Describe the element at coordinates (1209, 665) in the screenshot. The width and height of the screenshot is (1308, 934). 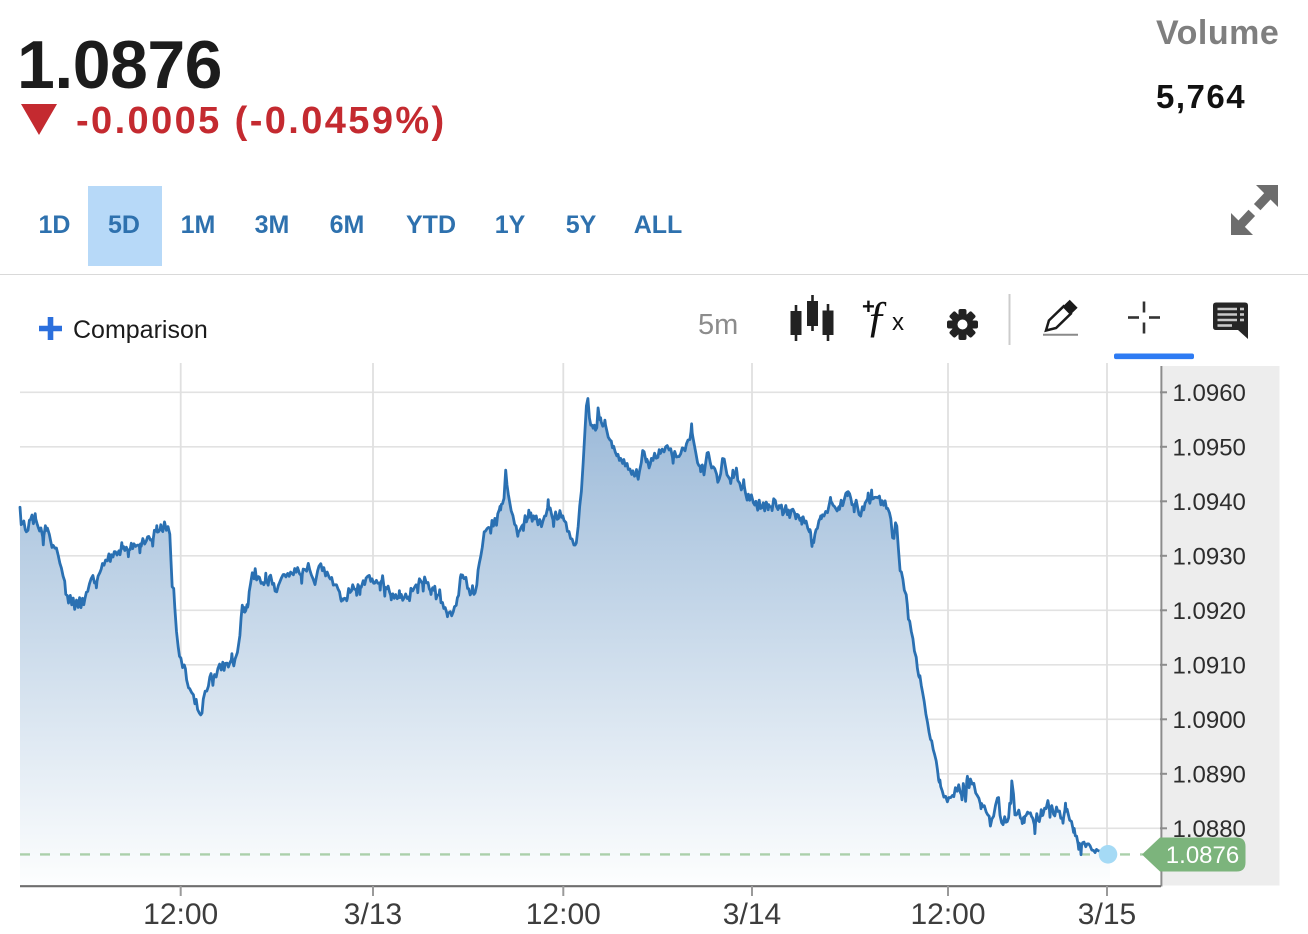
I see `svg-text: 1.0910` at that location.